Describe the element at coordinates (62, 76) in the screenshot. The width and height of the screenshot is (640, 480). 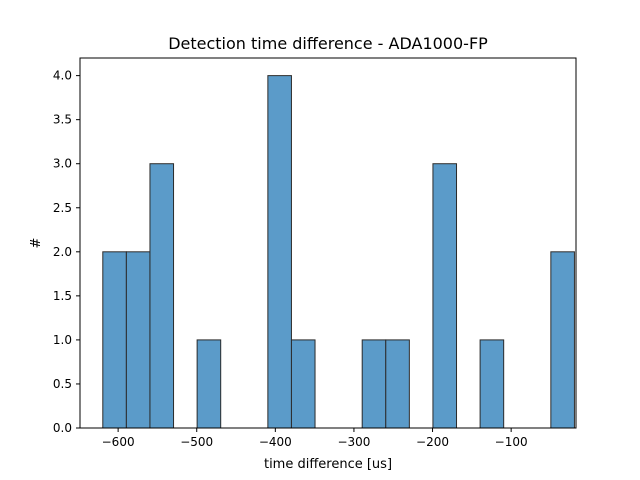
I see `y-tick-label: 4.0` at that location.